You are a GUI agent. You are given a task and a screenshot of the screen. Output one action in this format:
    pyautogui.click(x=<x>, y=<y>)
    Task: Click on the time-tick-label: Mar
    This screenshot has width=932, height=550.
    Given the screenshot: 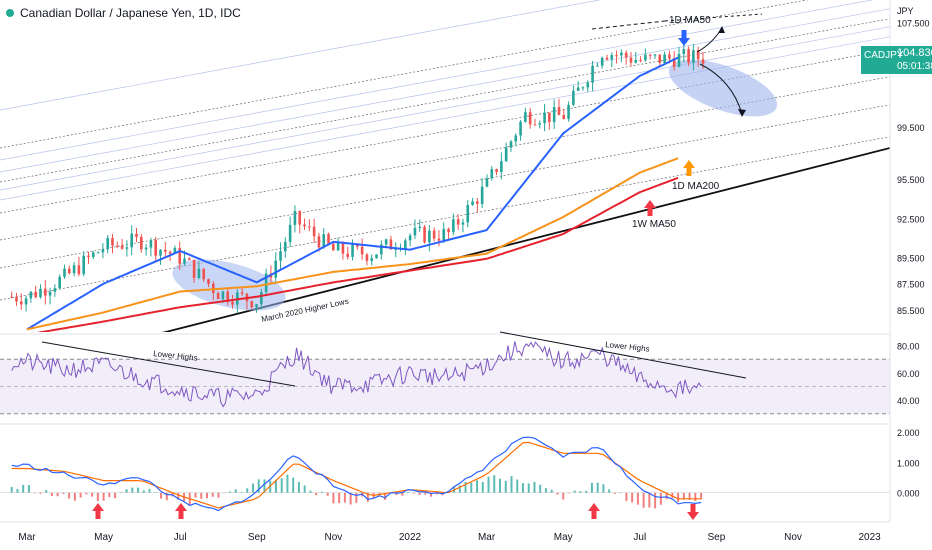 What is the action you would take?
    pyautogui.click(x=487, y=537)
    